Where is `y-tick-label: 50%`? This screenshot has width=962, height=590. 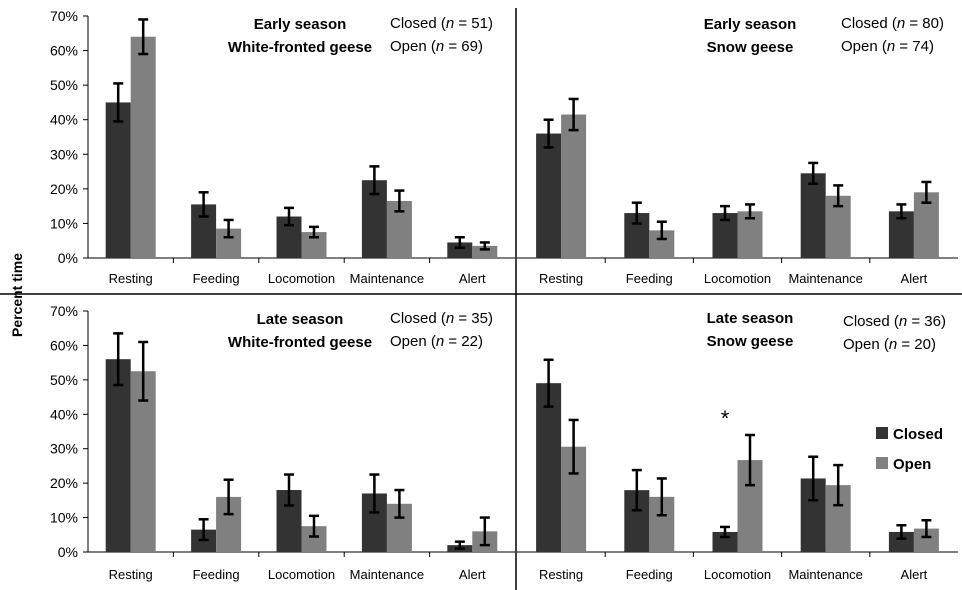
y-tick-label: 50% is located at coordinates (64, 380).